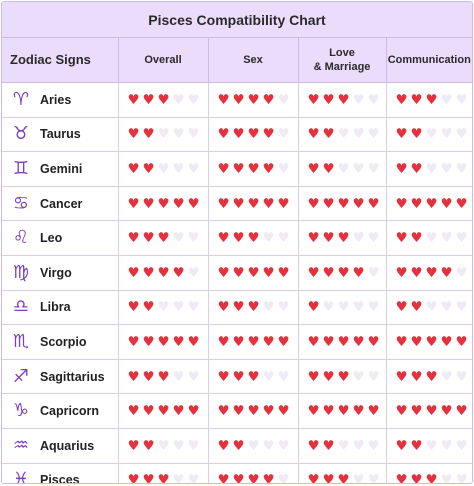  What do you see at coordinates (21, 272) in the screenshot?
I see `virgo-icon: ♍︎` at bounding box center [21, 272].